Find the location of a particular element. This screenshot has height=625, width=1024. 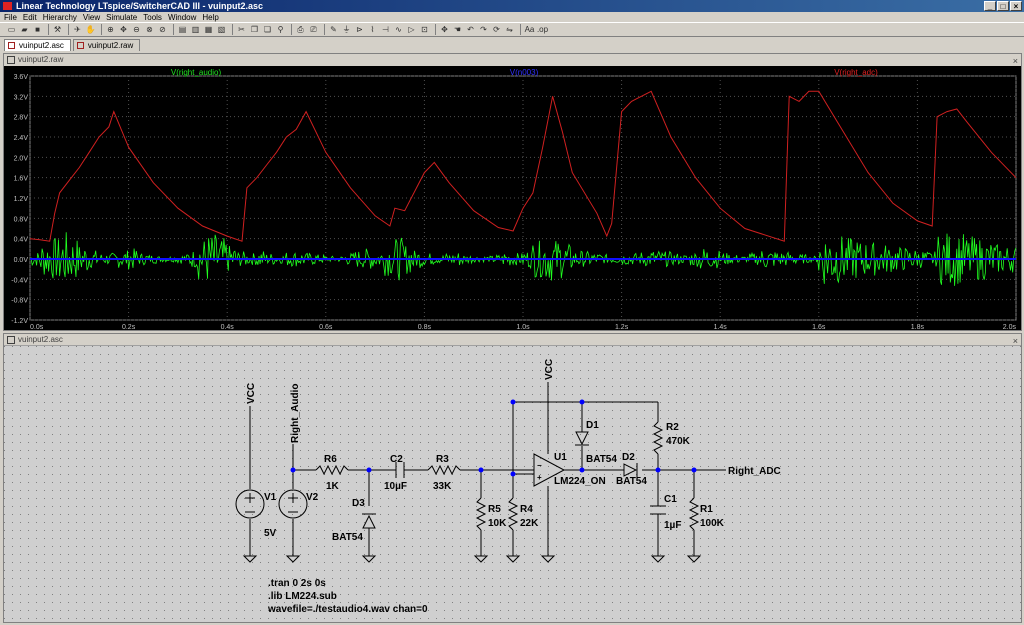

menu-tools: Tools is located at coordinates (152, 17).